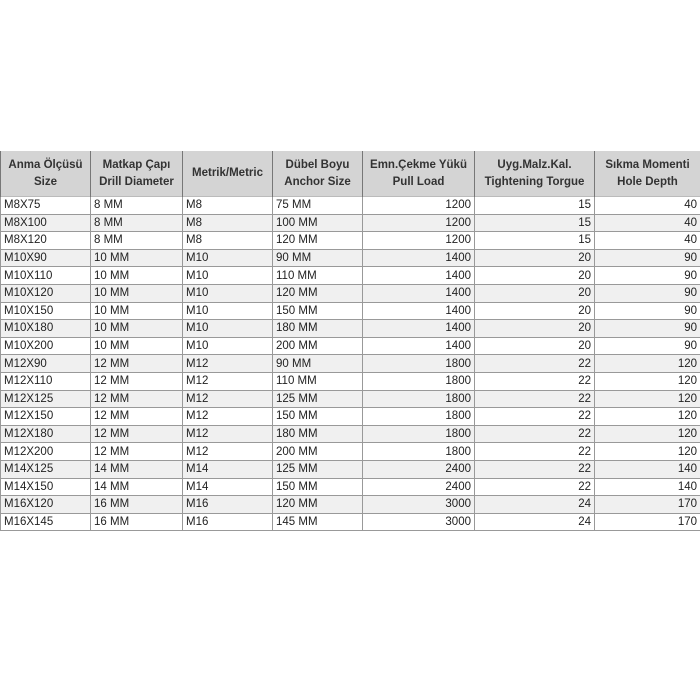  I want to click on table-row: M10X120 10 MM M10 120 MM 1400 20 90, so click(350, 293).